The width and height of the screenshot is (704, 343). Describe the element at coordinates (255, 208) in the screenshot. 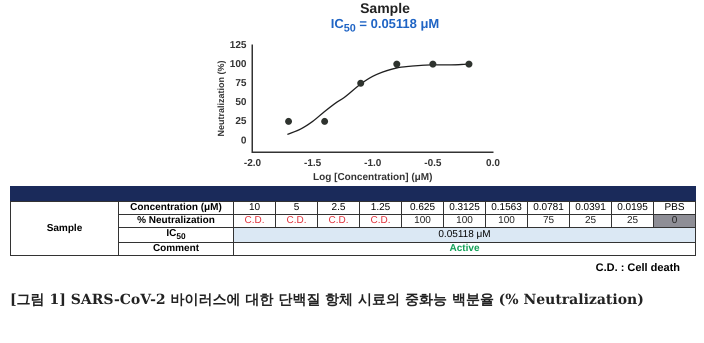

I see `category-label: 10` at that location.